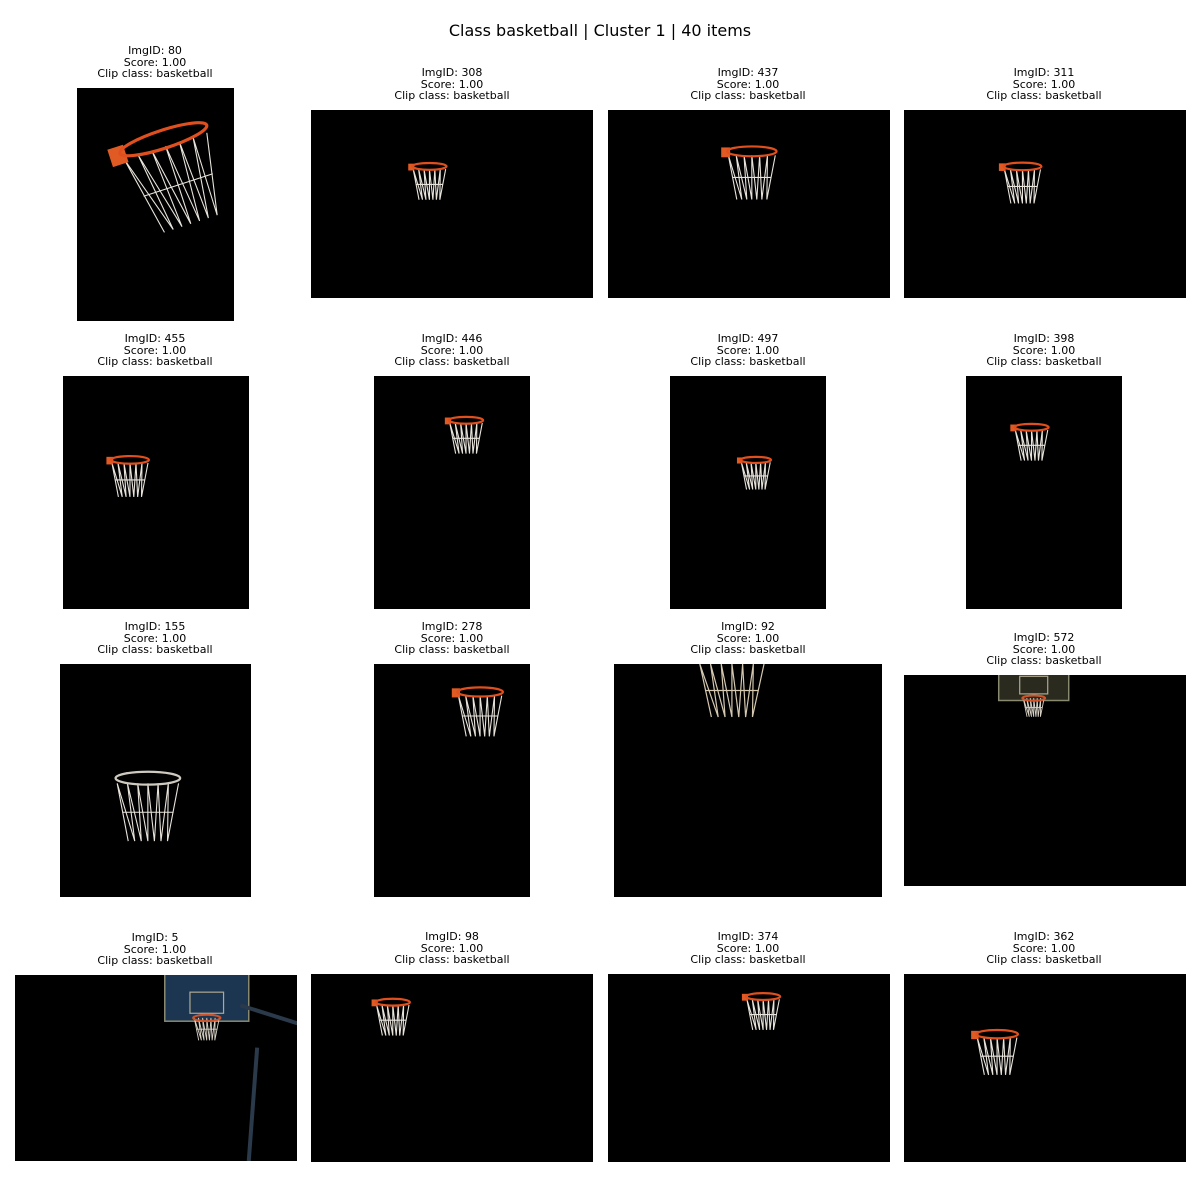 Image resolution: width=1200 pixels, height=1200 pixels. Describe the element at coordinates (748, 72) in the screenshot. I see `imgid-line: ImgID: 437` at that location.